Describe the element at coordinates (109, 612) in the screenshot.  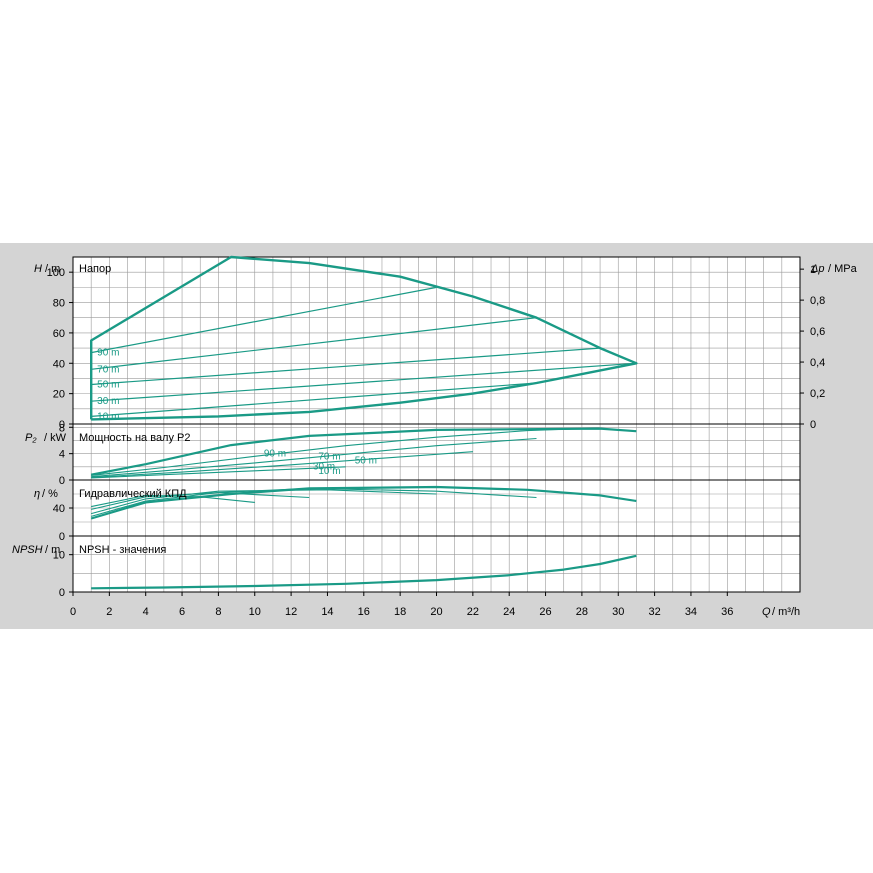
I see `x-tick-label: 2` at that location.